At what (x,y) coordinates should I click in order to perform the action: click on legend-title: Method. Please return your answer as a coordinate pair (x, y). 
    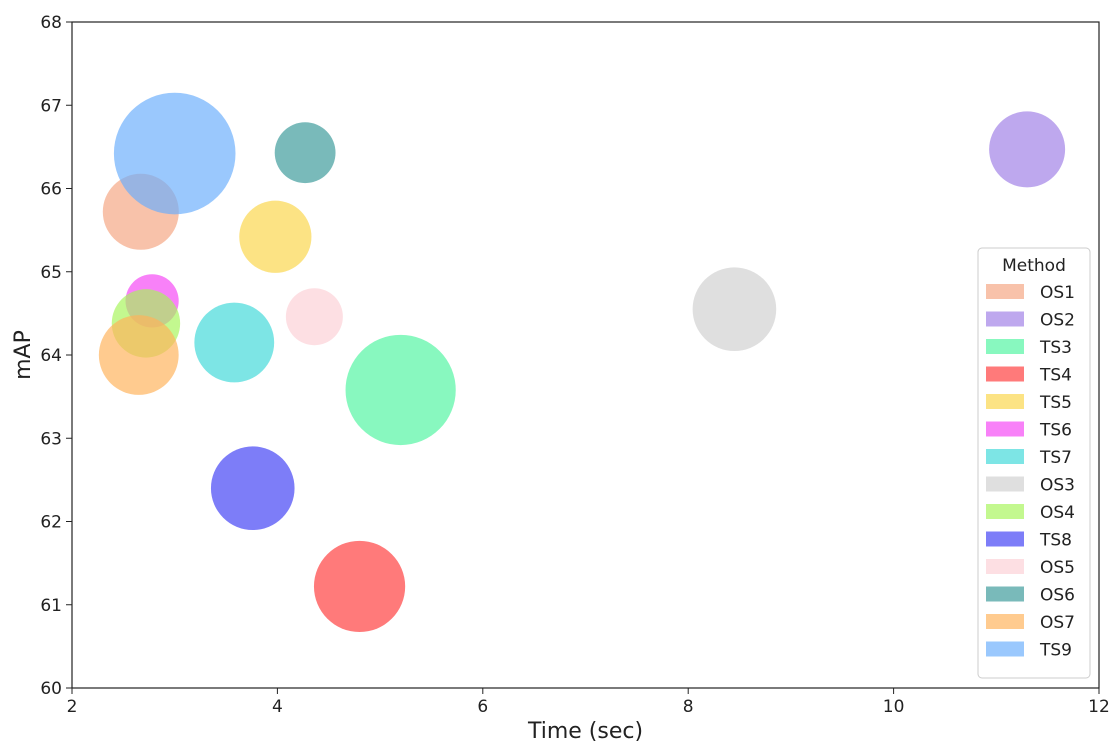
    Looking at the image, I should click on (1034, 266).